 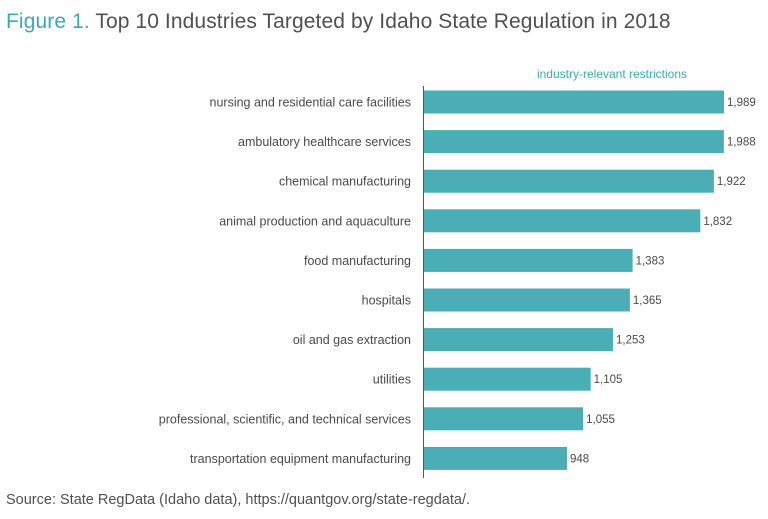 What do you see at coordinates (352, 340) in the screenshot?
I see `category-label: oil and gas extraction` at bounding box center [352, 340].